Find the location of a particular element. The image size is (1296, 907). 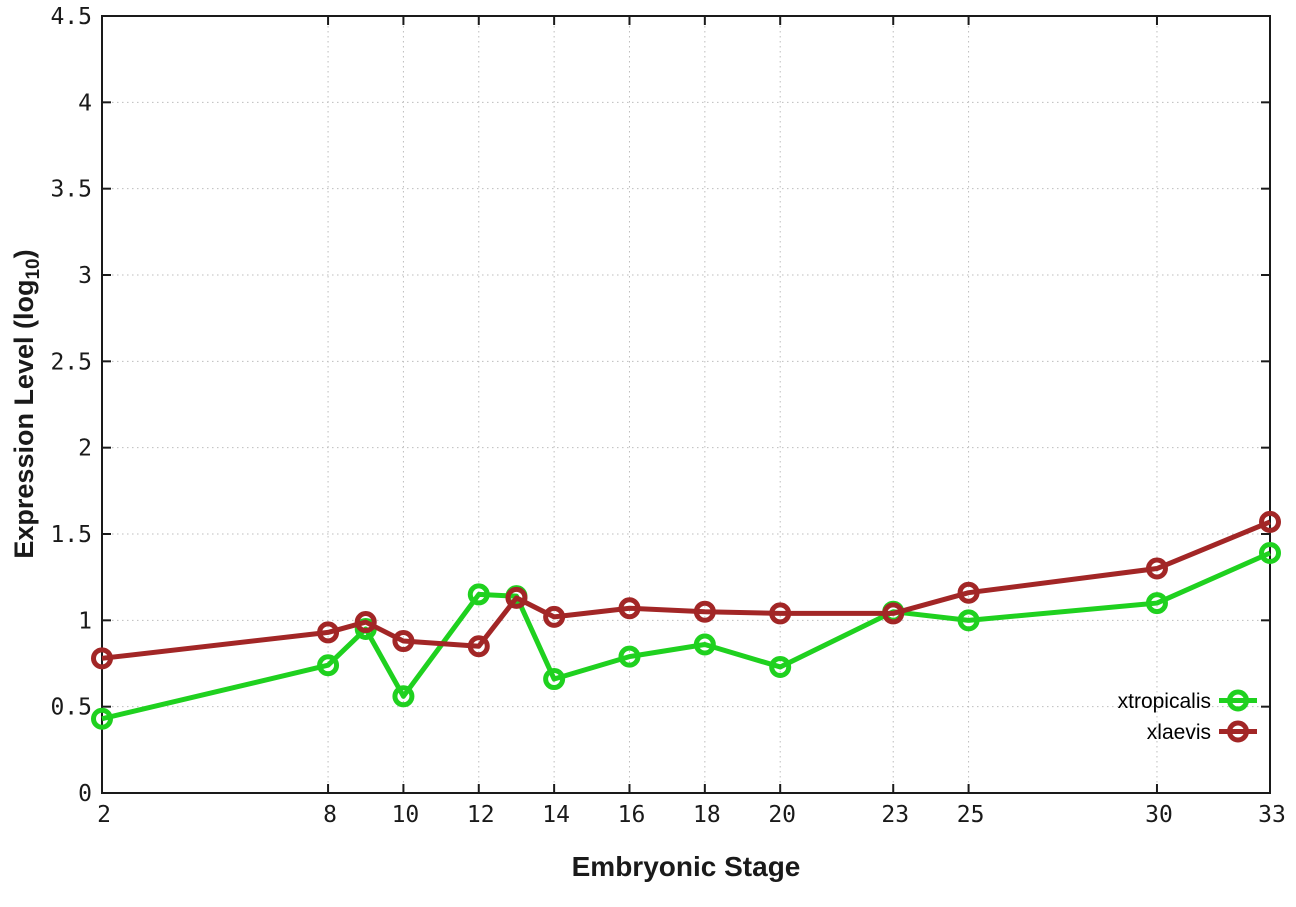

series-line-xlaevis is located at coordinates (686, 590).